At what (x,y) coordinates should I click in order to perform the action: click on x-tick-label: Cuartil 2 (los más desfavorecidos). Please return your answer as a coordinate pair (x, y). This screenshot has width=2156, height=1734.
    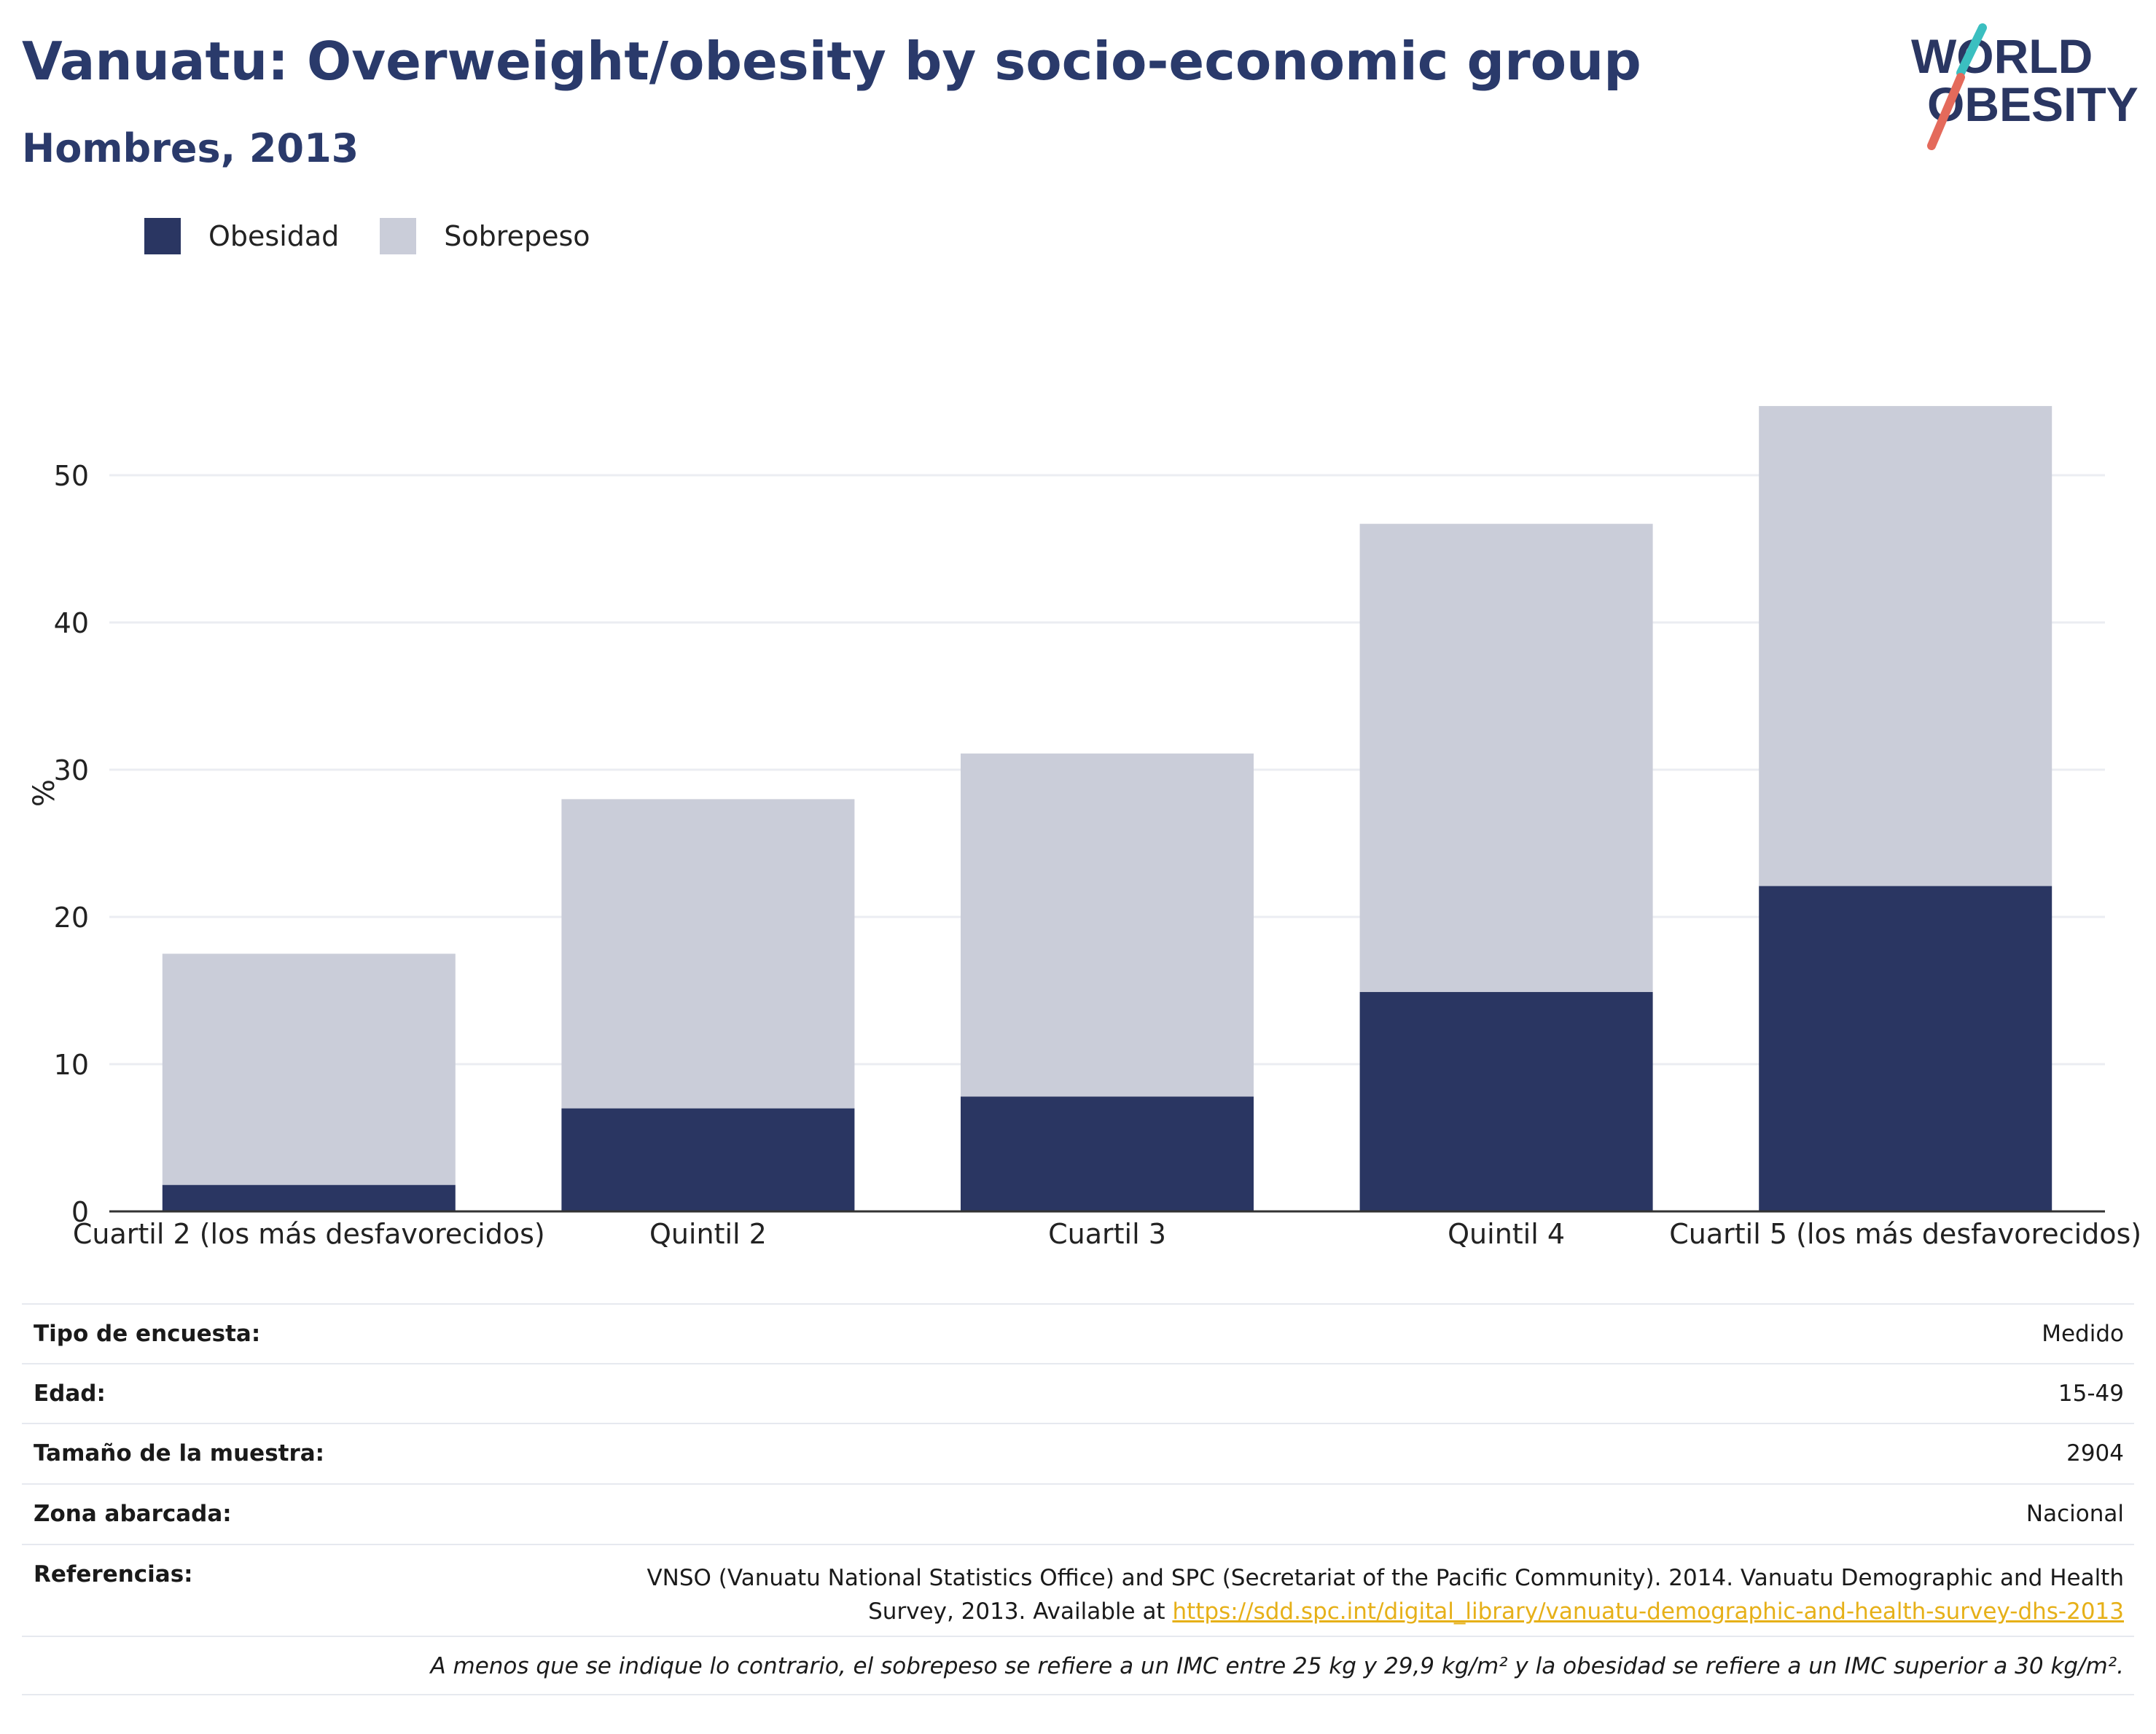
    Looking at the image, I should click on (309, 1234).